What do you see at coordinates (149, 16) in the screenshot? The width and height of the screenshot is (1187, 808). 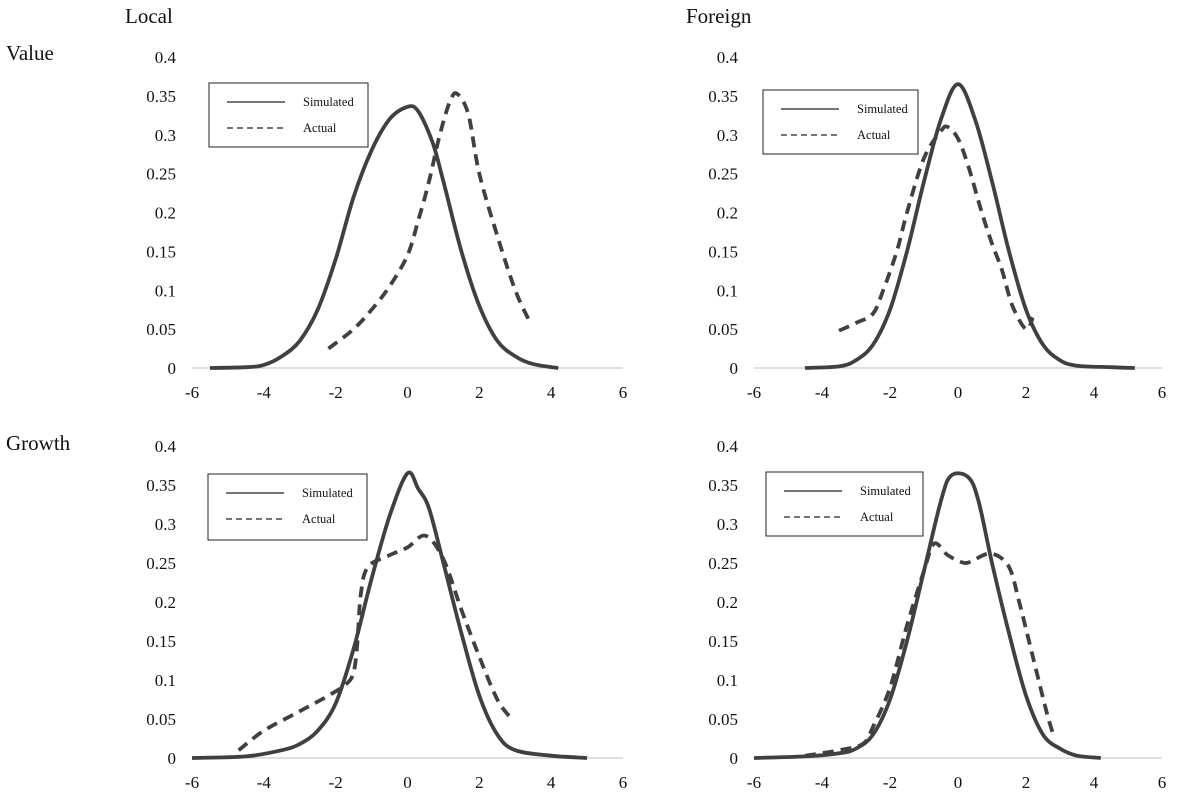 I see `column-label-local: Local` at bounding box center [149, 16].